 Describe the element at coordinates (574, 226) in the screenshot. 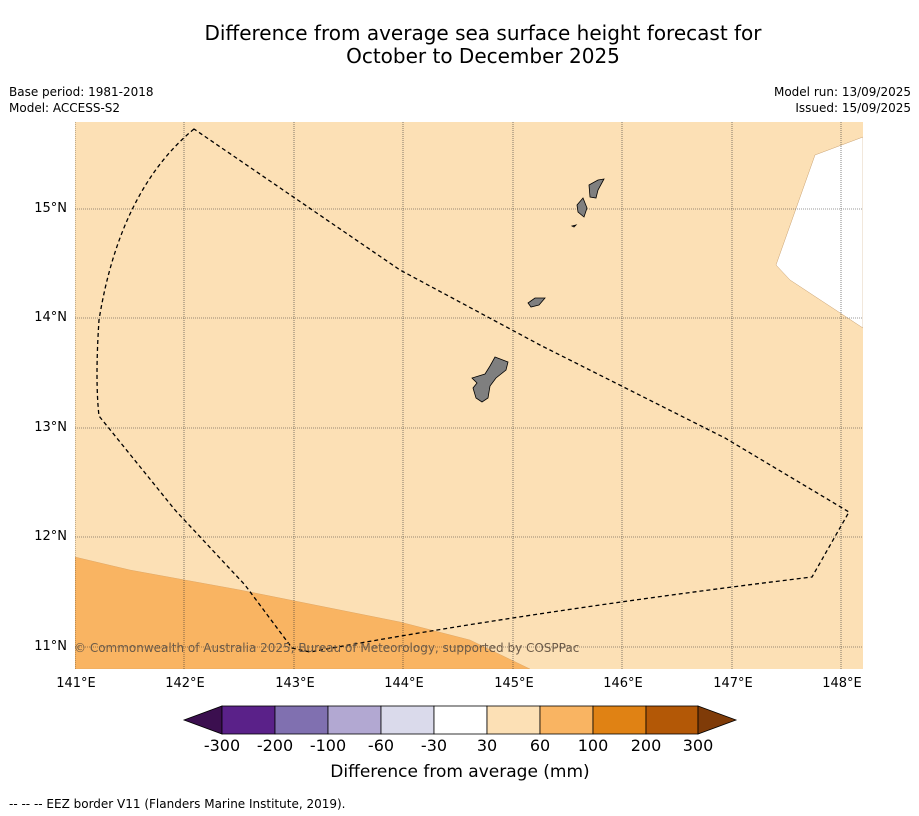

I see `aguijan-islet` at that location.